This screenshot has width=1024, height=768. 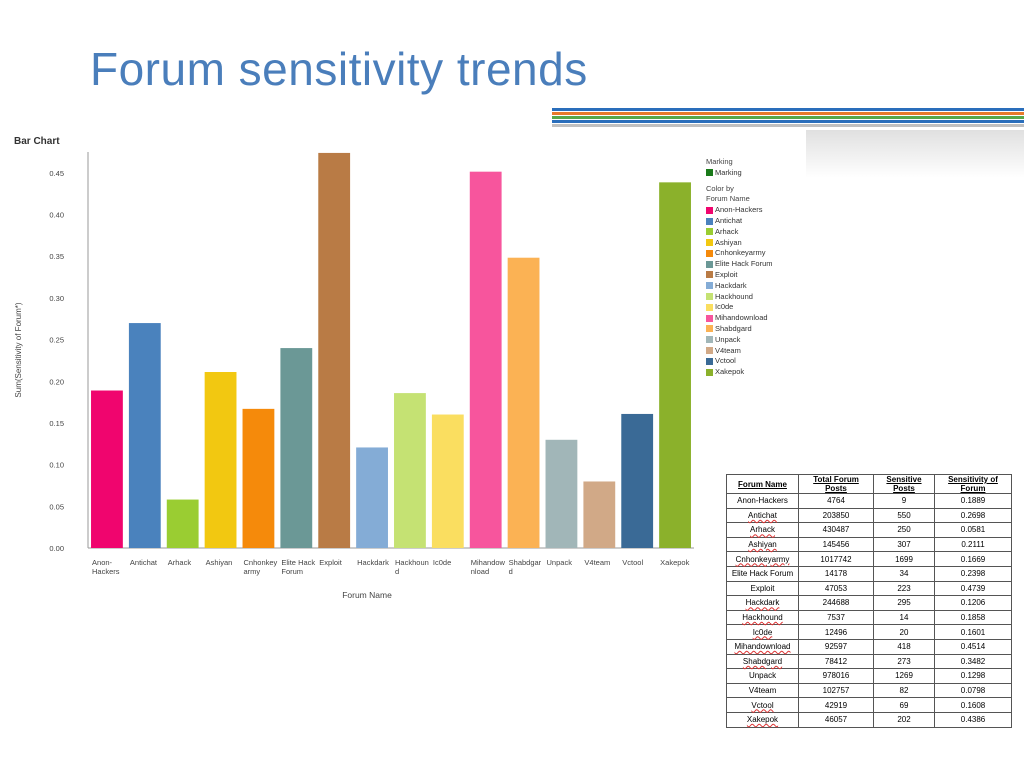 What do you see at coordinates (836, 484) in the screenshot?
I see `header-total-posts: Total Forum Posts` at bounding box center [836, 484].